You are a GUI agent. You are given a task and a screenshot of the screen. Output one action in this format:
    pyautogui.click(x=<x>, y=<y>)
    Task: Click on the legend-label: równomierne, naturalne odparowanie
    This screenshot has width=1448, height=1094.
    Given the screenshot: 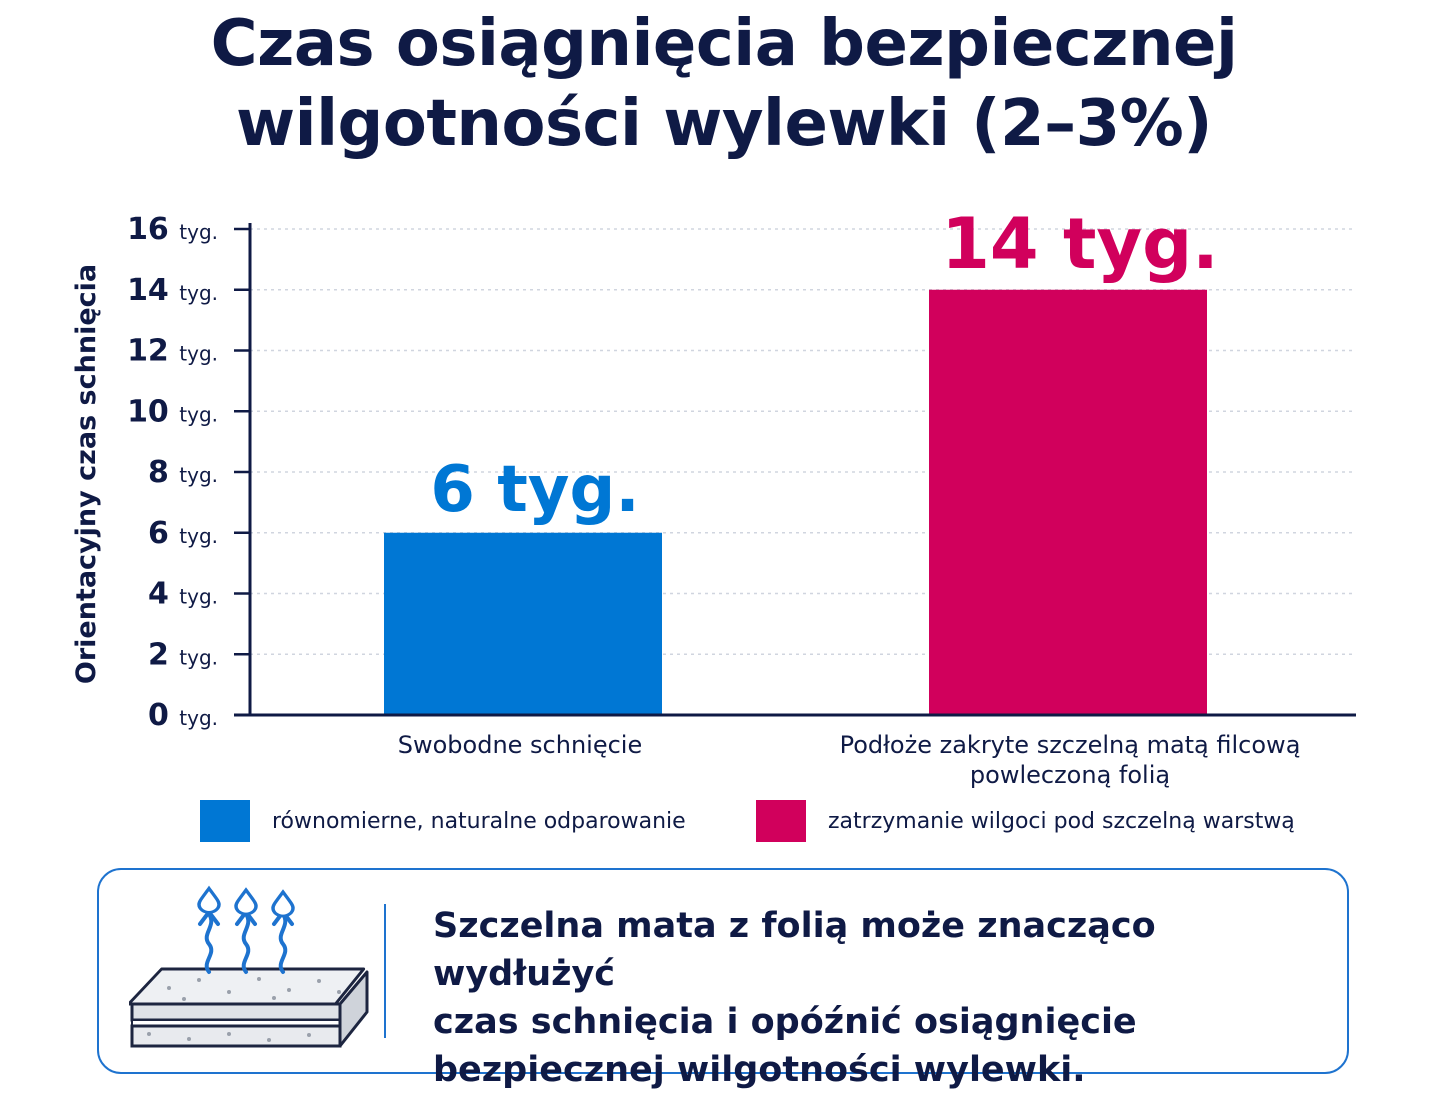 What is the action you would take?
    pyautogui.click(x=479, y=821)
    